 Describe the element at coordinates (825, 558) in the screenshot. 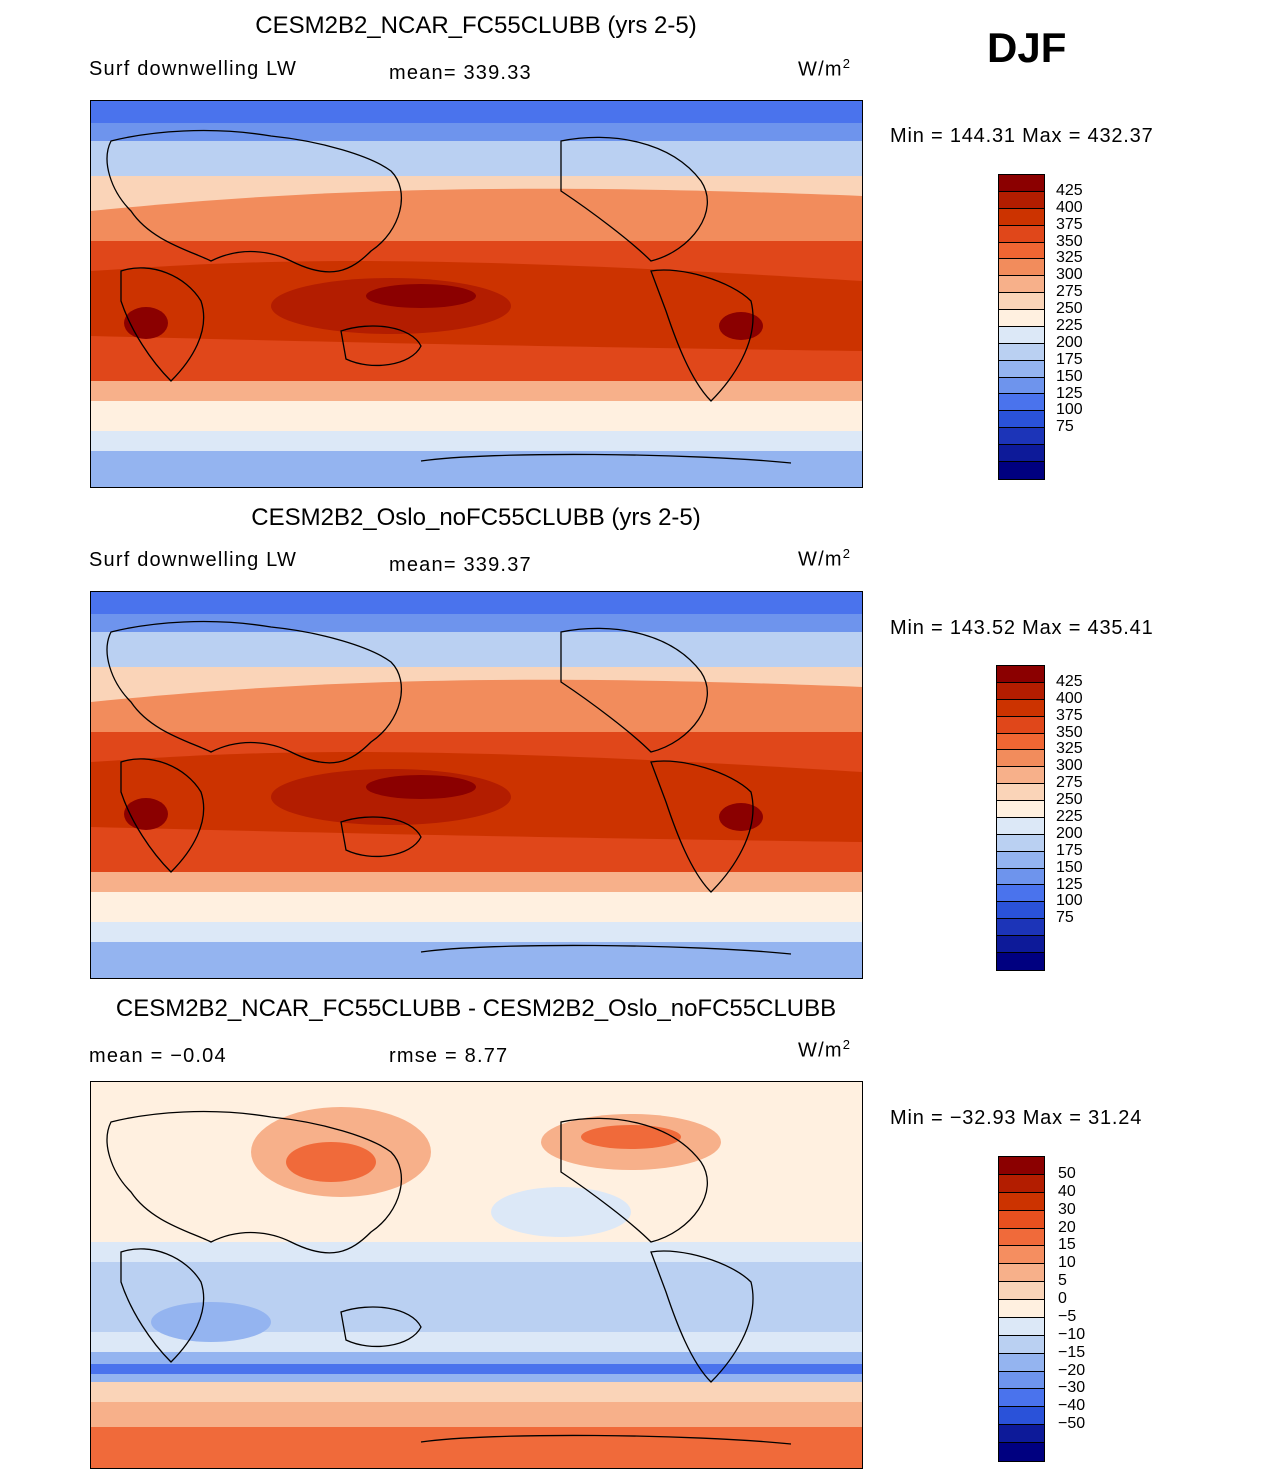

I see `panel2-units: W/m2` at that location.